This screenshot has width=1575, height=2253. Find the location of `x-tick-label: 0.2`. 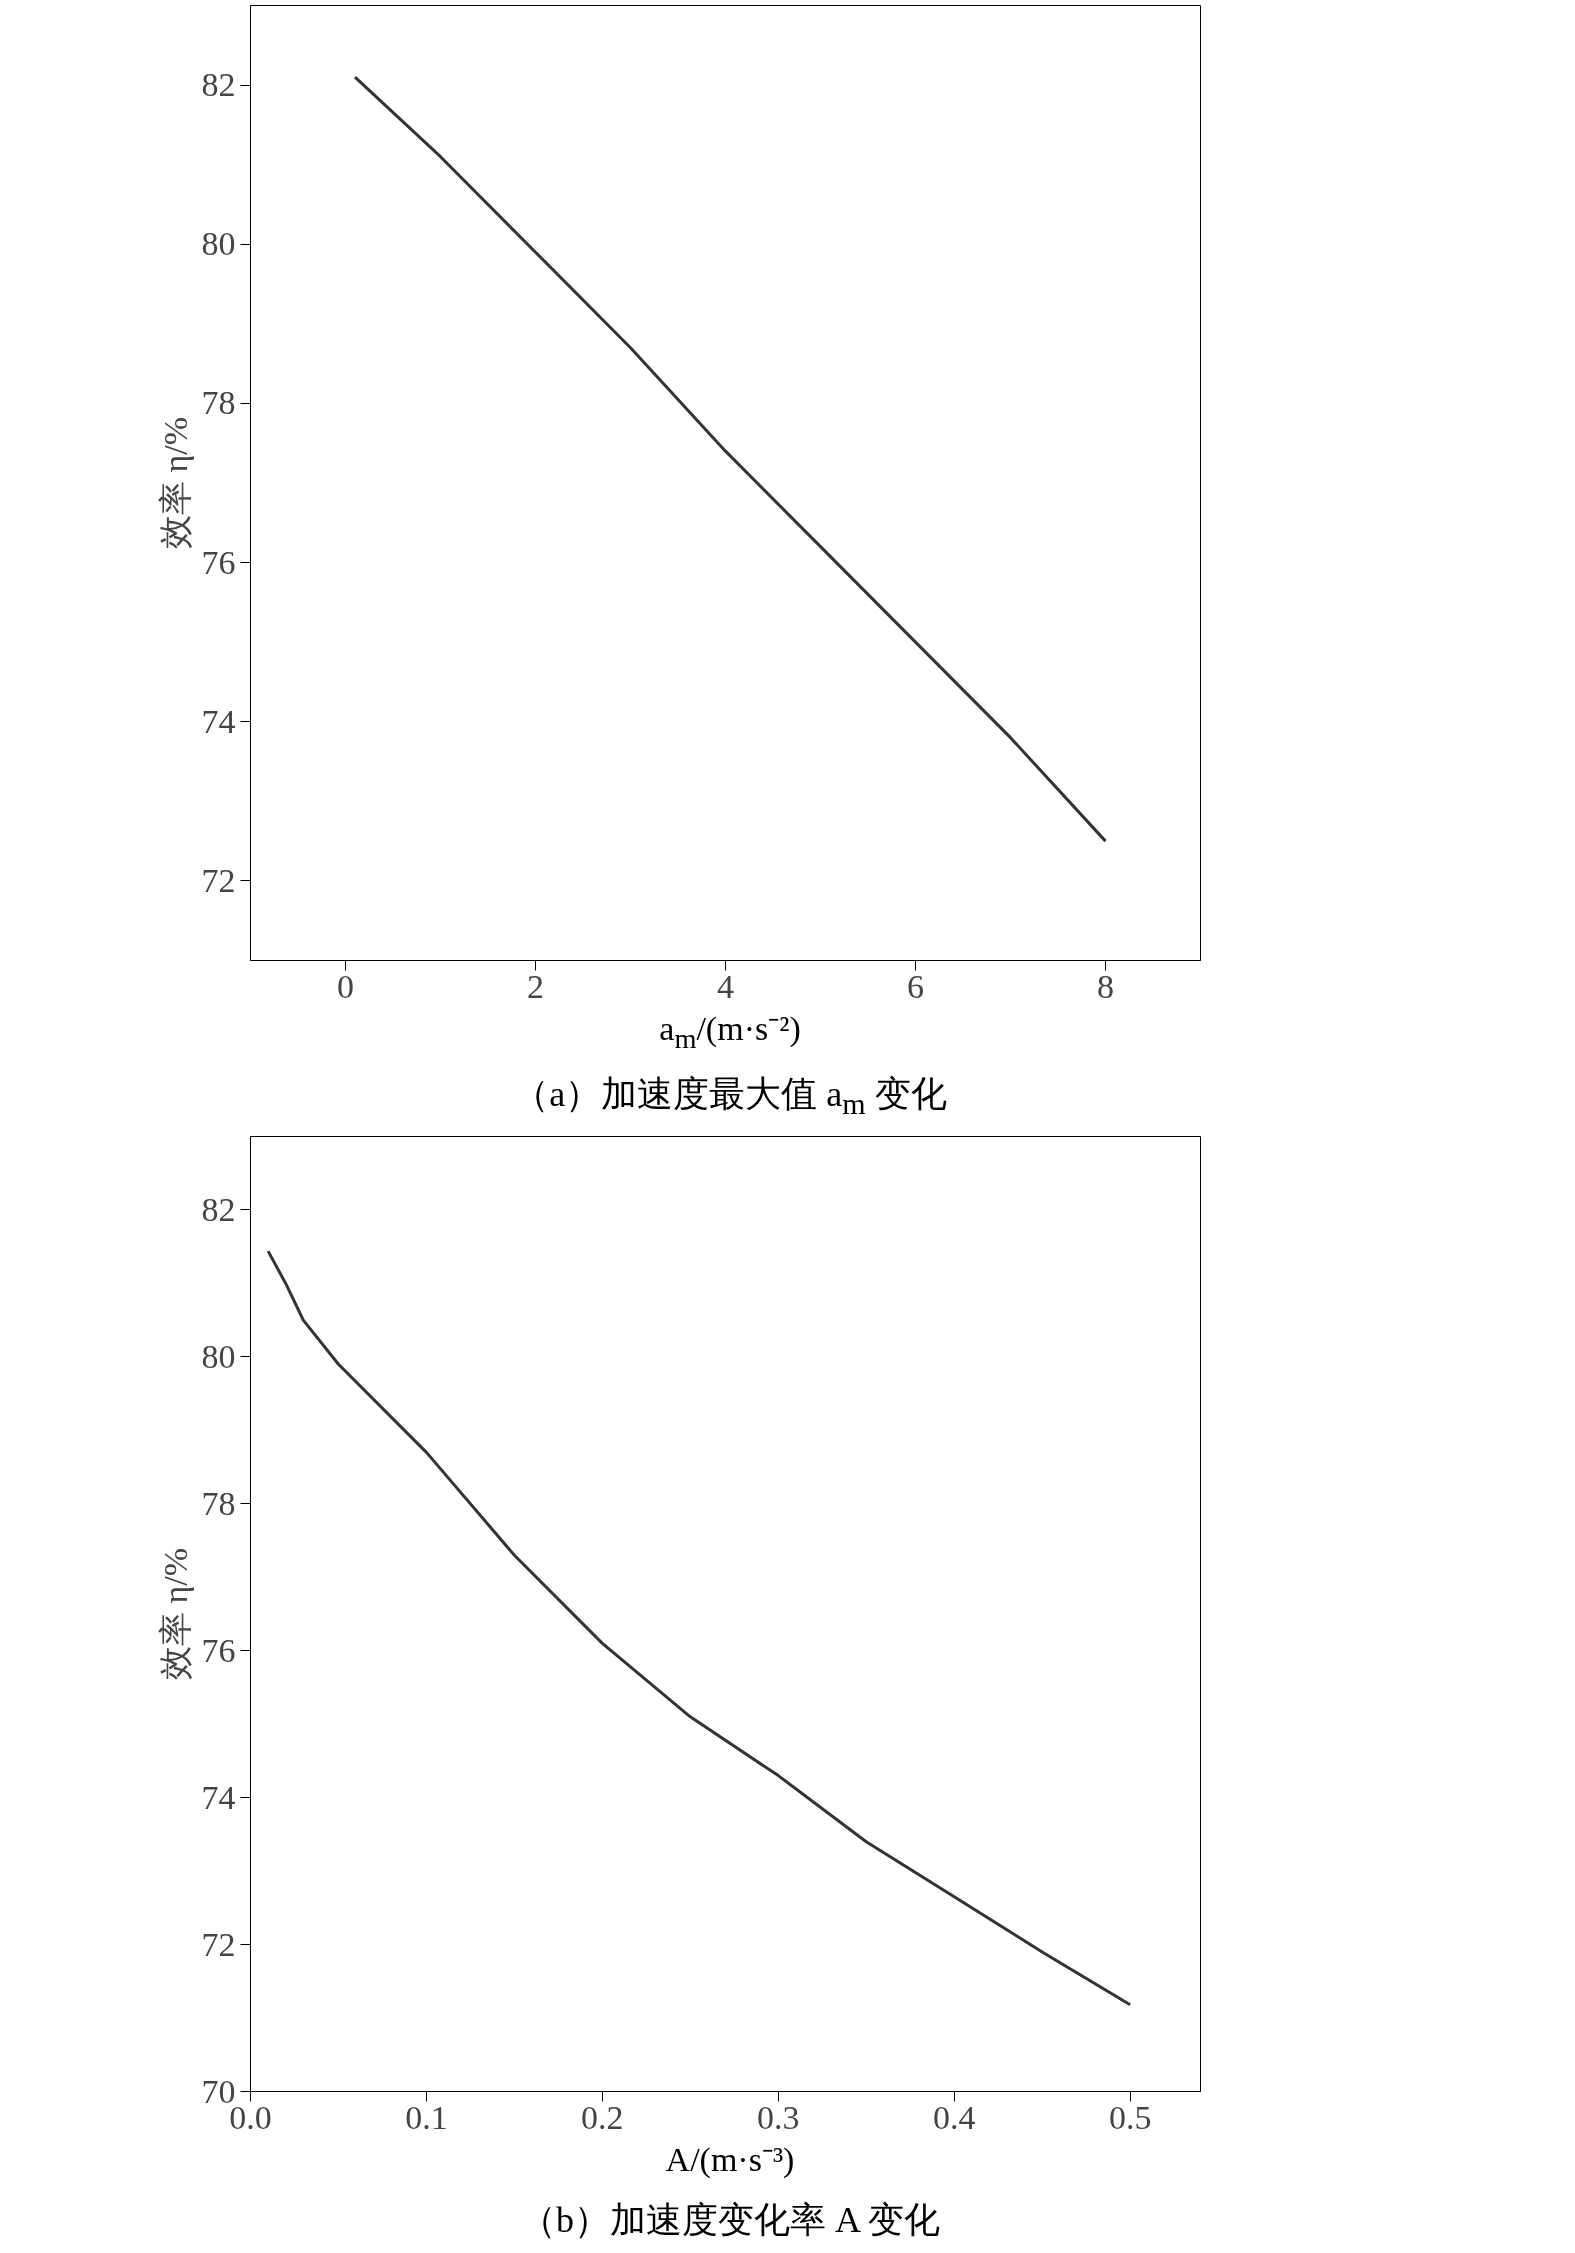

x-tick-label: 0.2 is located at coordinates (602, 2117).